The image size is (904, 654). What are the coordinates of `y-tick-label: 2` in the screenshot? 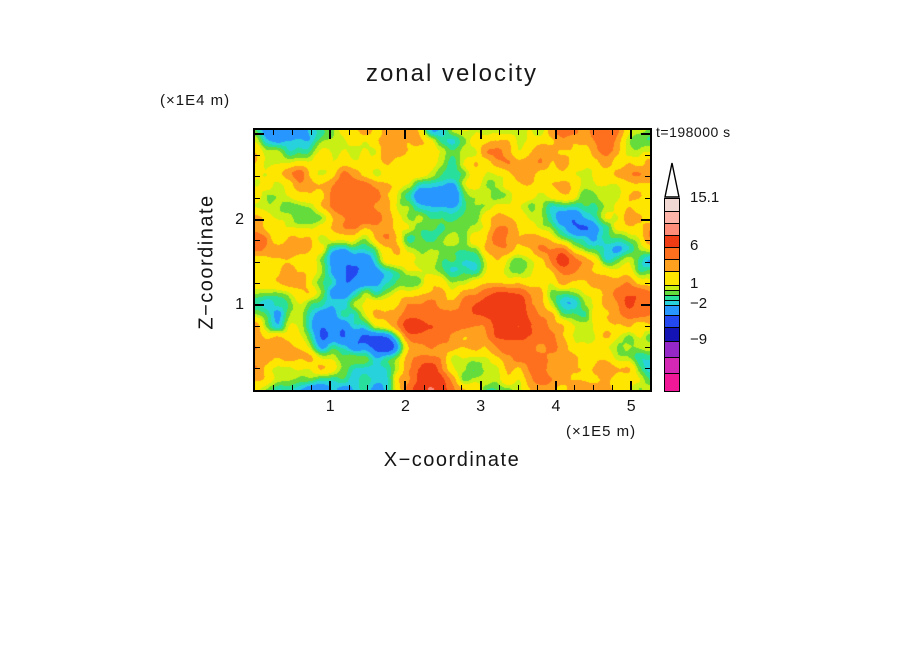 It's located at (239, 219).